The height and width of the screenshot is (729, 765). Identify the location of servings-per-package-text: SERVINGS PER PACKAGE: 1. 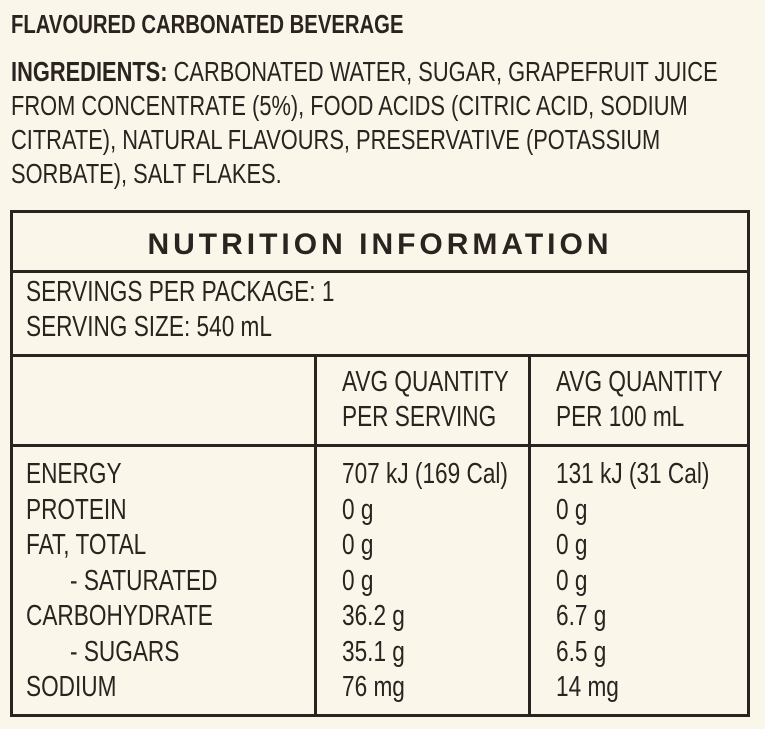
(180, 292).